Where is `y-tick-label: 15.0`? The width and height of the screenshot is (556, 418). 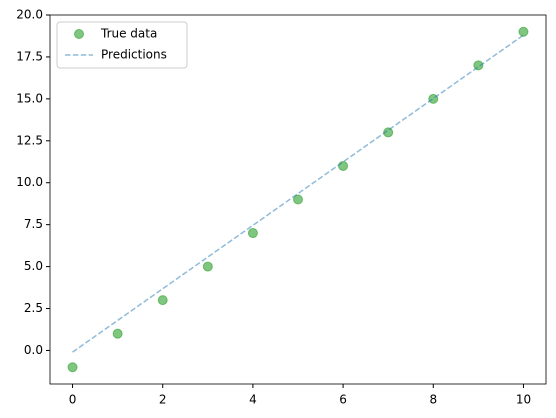 y-tick-label: 15.0 is located at coordinates (29, 98).